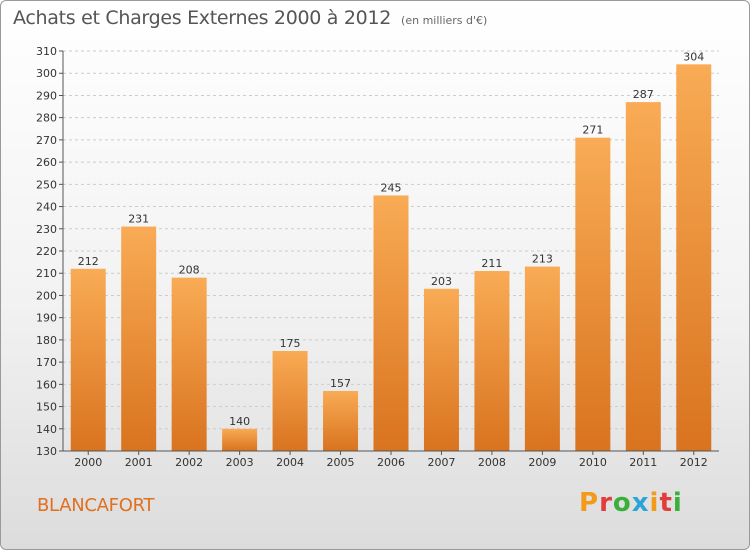  What do you see at coordinates (606, 503) in the screenshot?
I see `logo-letter: r` at bounding box center [606, 503].